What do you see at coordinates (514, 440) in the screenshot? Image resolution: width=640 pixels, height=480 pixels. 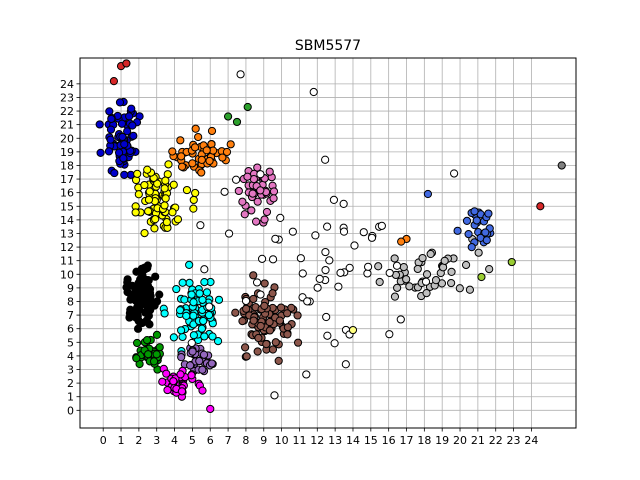 I see `x-tick-label: 23` at bounding box center [514, 440].